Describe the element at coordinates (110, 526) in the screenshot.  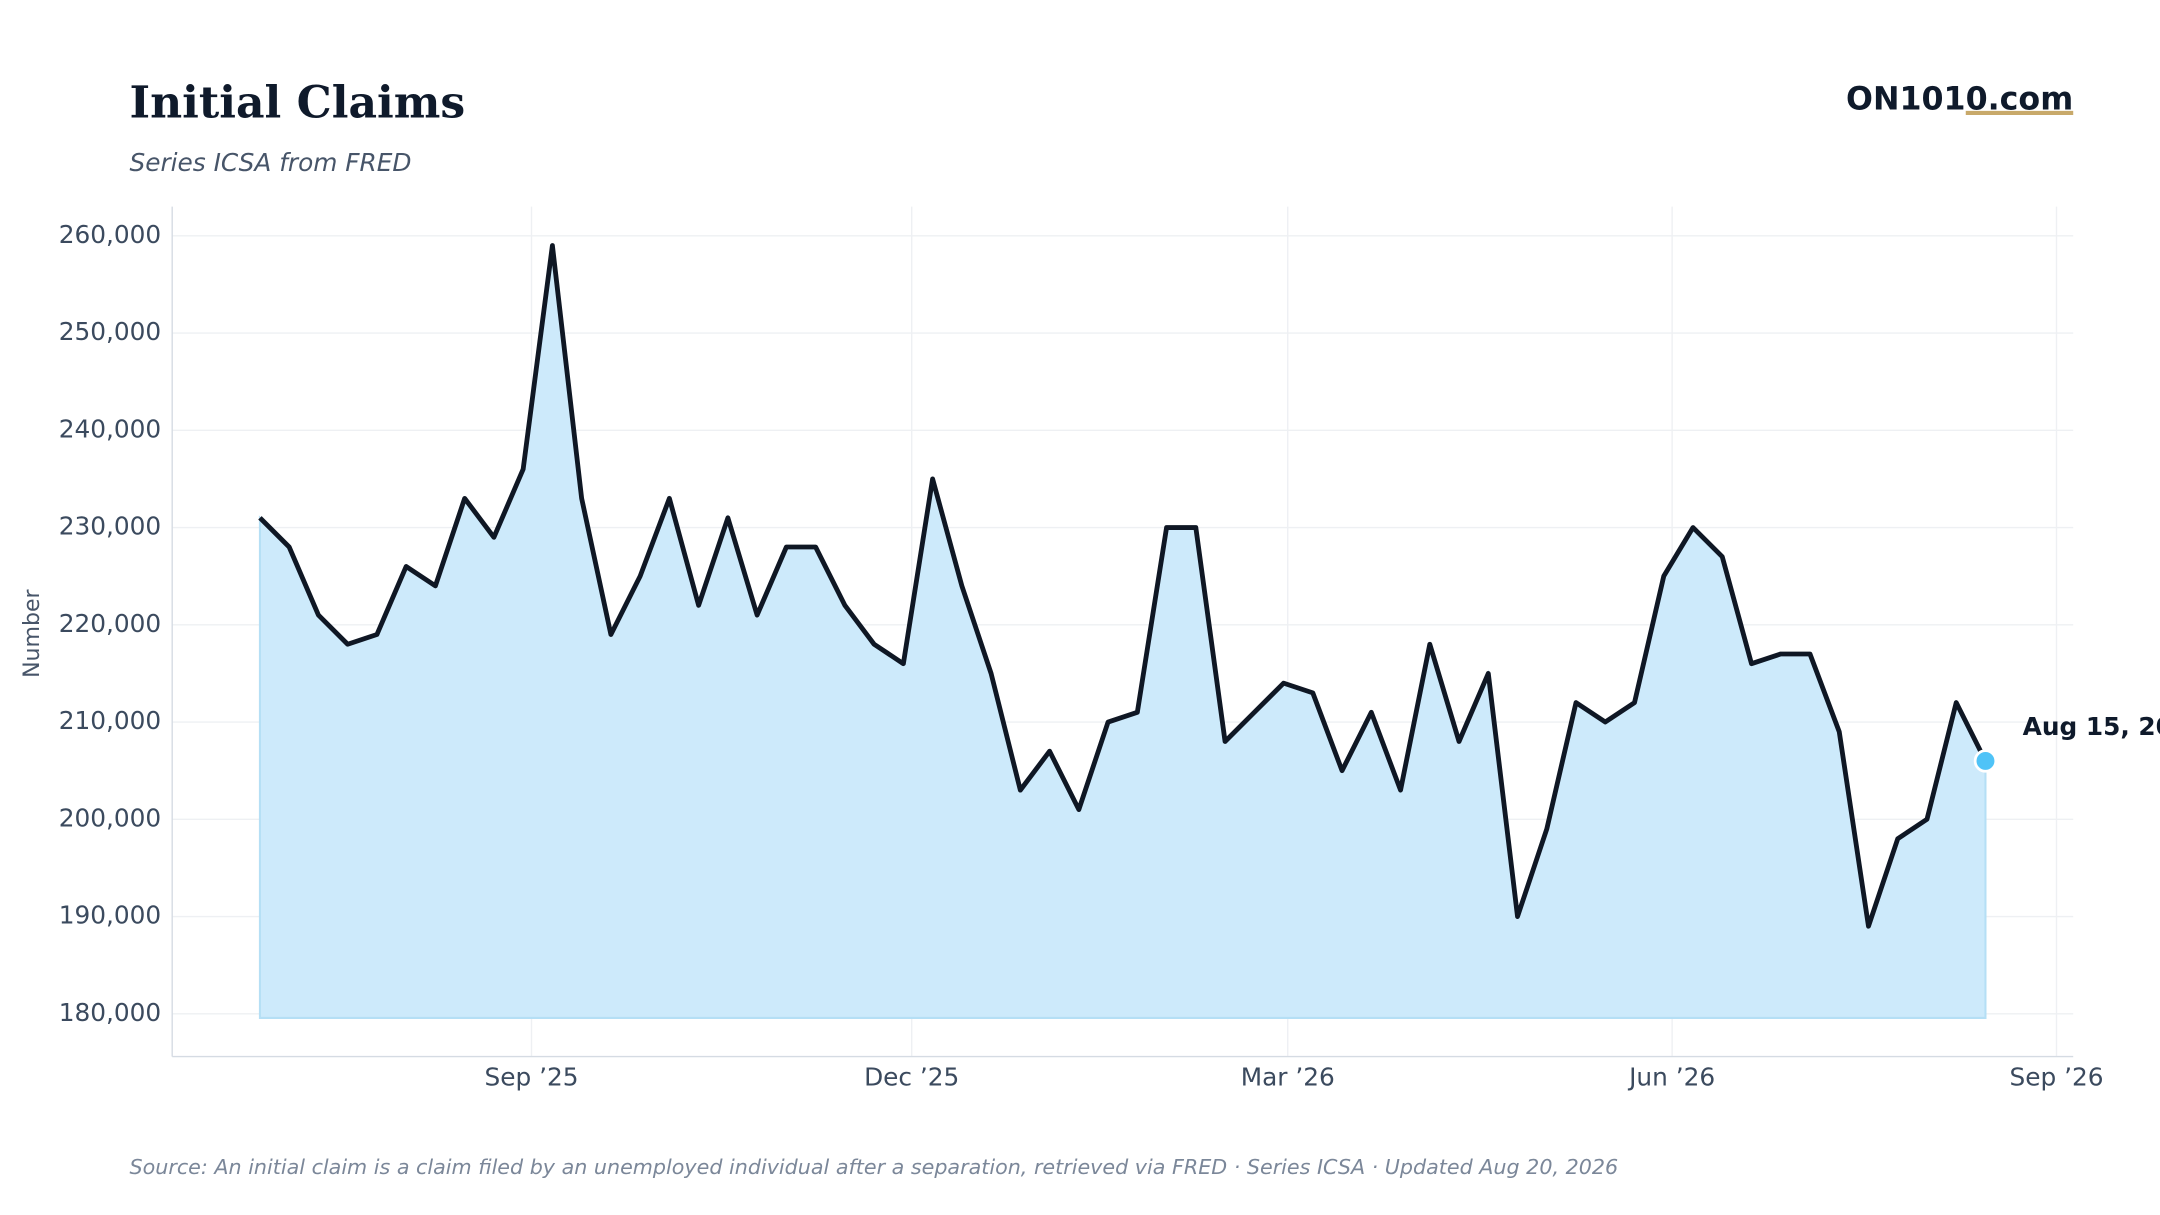
I see `y-tick-label: 230,000` at that location.